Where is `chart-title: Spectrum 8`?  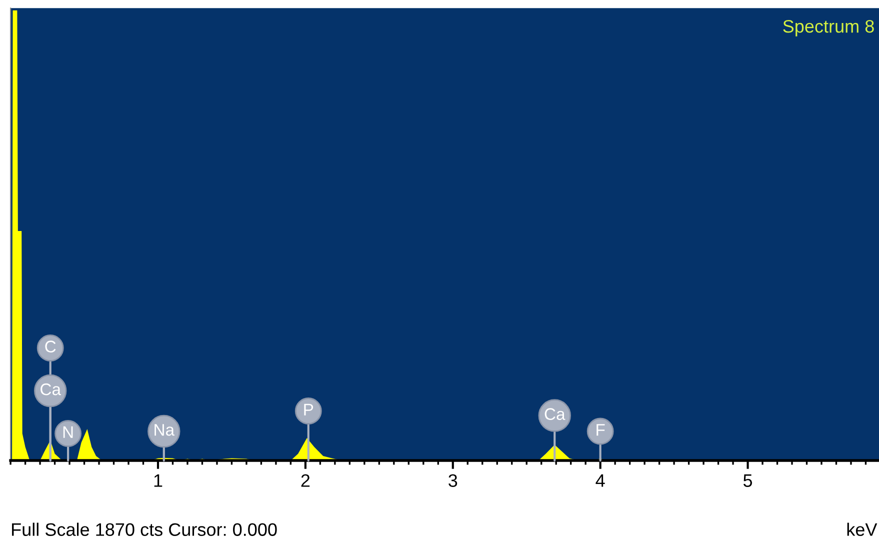
chart-title: Spectrum 8 is located at coordinates (828, 28).